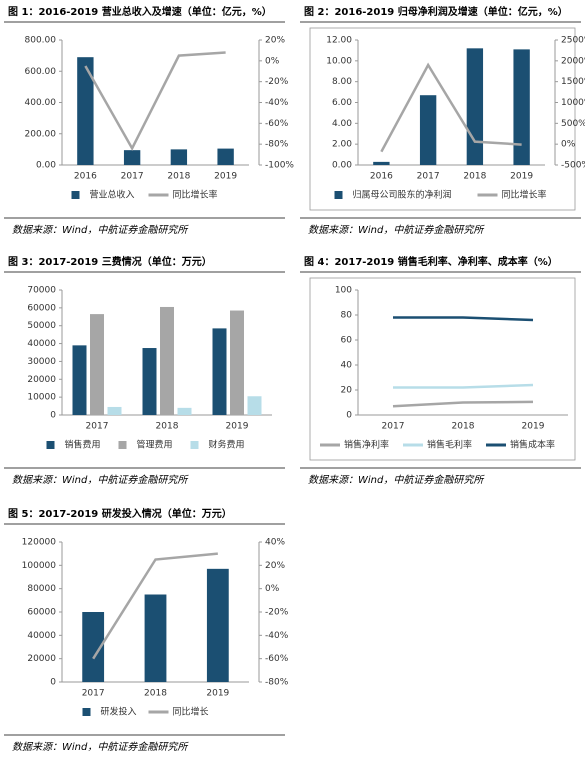 This screenshot has width=585, height=757. What do you see at coordinates (41, 362) in the screenshot?
I see `y-tick-label: 30000` at bounding box center [41, 362].